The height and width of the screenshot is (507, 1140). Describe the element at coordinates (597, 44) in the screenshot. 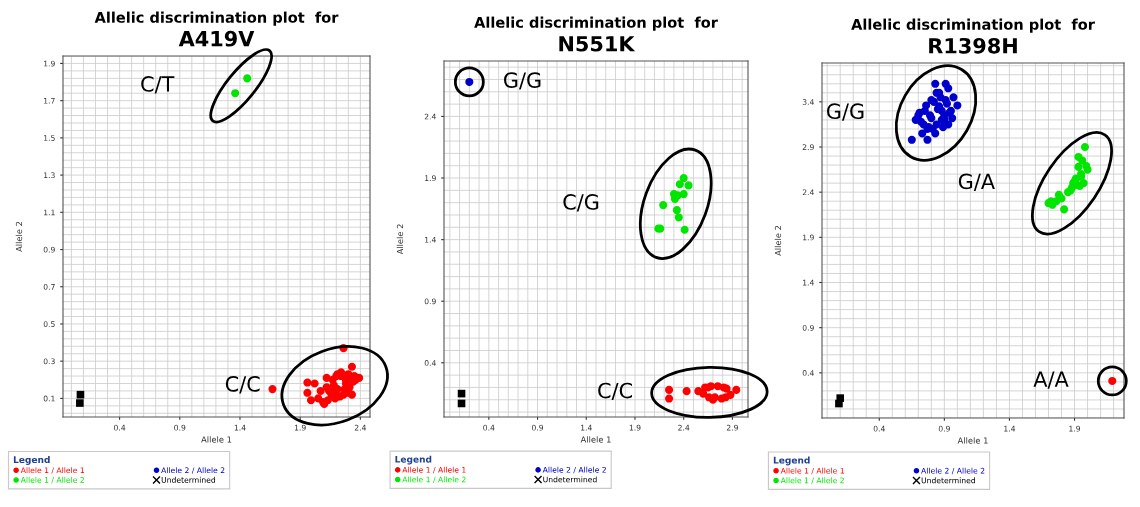

I see `chart-subtitle: N551K` at that location.